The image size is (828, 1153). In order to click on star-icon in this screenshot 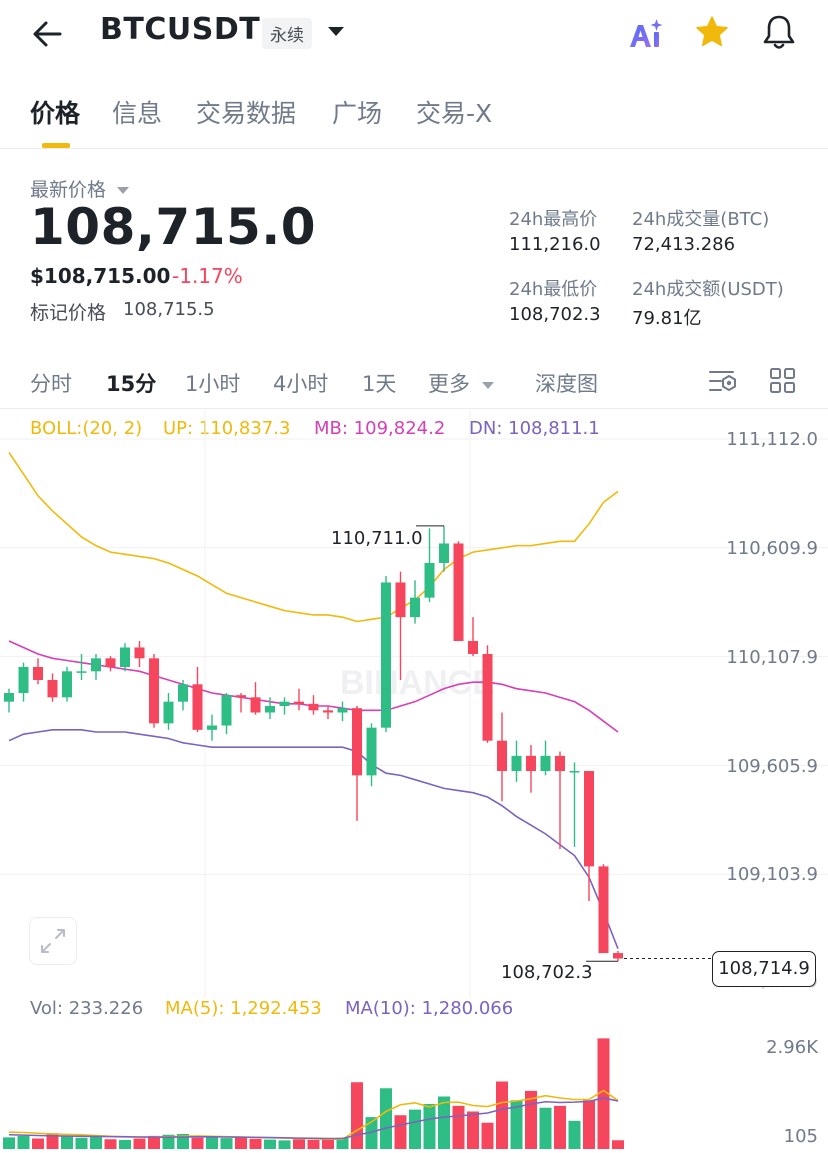, I will do `click(712, 31)`.